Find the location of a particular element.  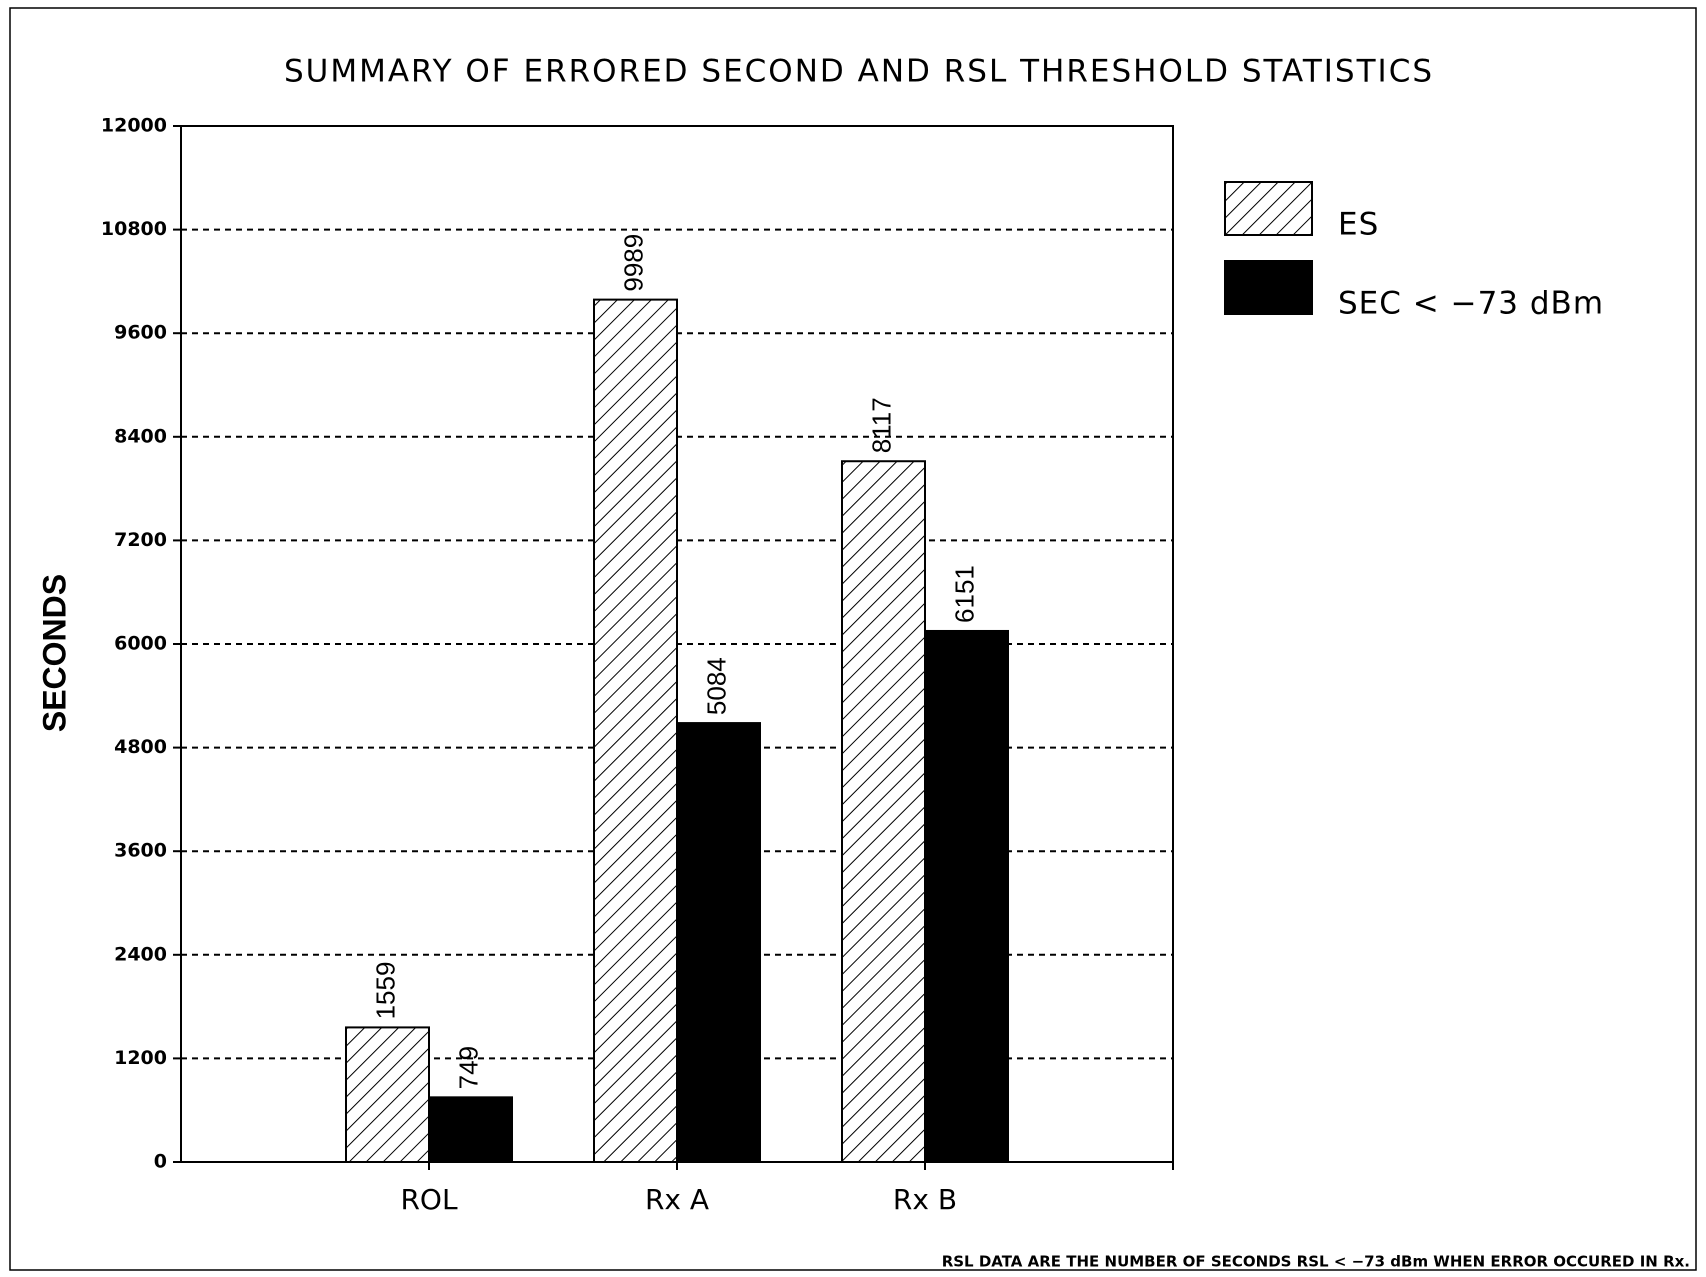

y-tick-label: 7200 is located at coordinates (140, 540).